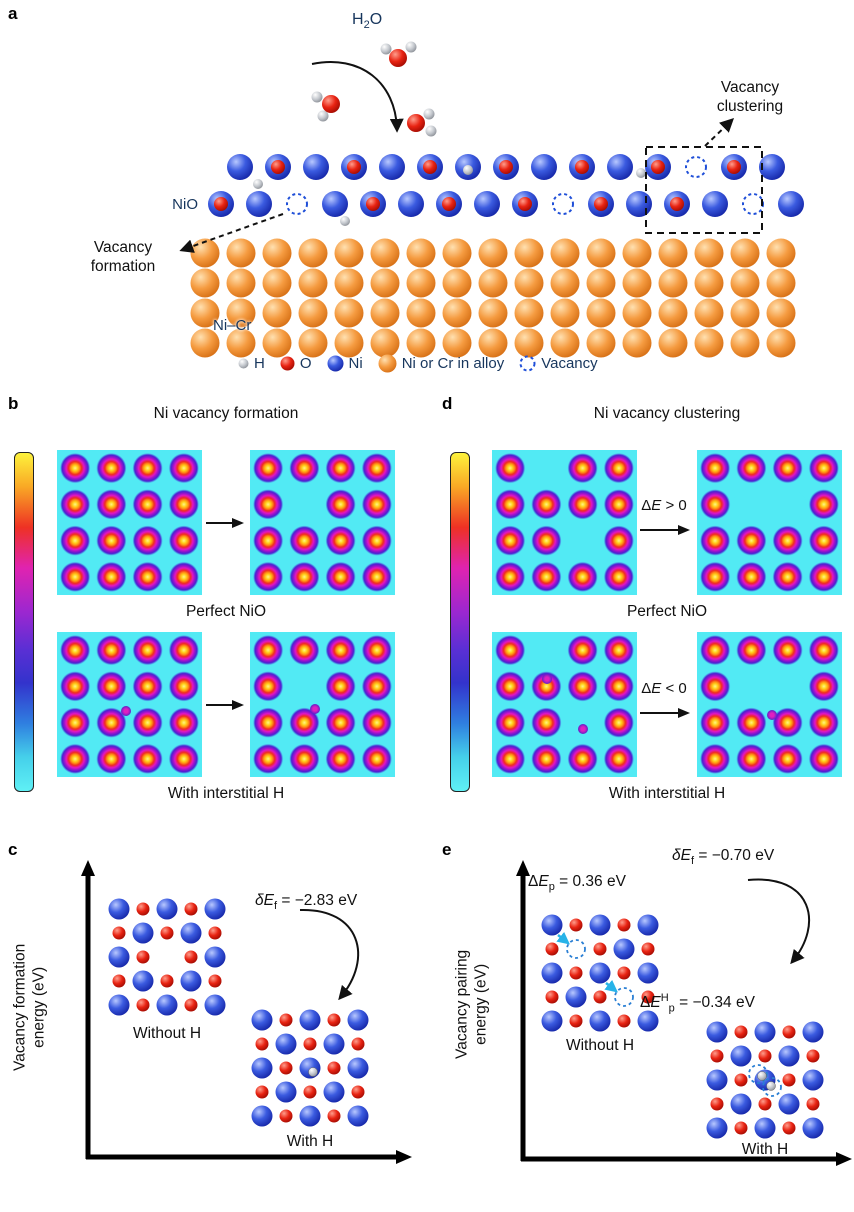 The height and width of the screenshot is (1212, 854). What do you see at coordinates (697, 1003) in the screenshot?
I see `delta-ehp-034-label: ΔEHp = −0.34 eV` at bounding box center [697, 1003].